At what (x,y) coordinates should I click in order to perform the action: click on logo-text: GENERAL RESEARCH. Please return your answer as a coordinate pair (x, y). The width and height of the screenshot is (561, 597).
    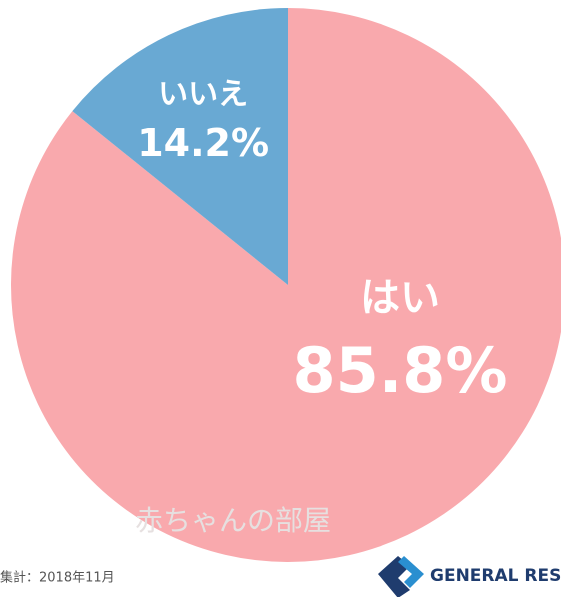
    Looking at the image, I should click on (495, 576).